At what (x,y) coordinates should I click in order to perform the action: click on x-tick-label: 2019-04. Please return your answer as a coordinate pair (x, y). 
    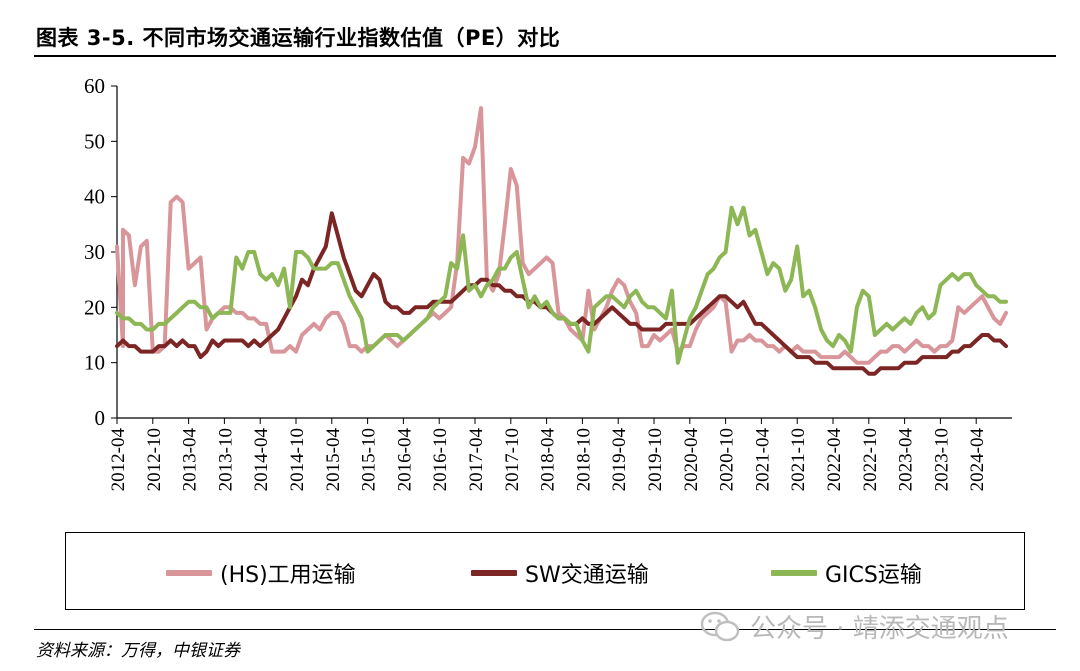
    Looking at the image, I should click on (619, 460).